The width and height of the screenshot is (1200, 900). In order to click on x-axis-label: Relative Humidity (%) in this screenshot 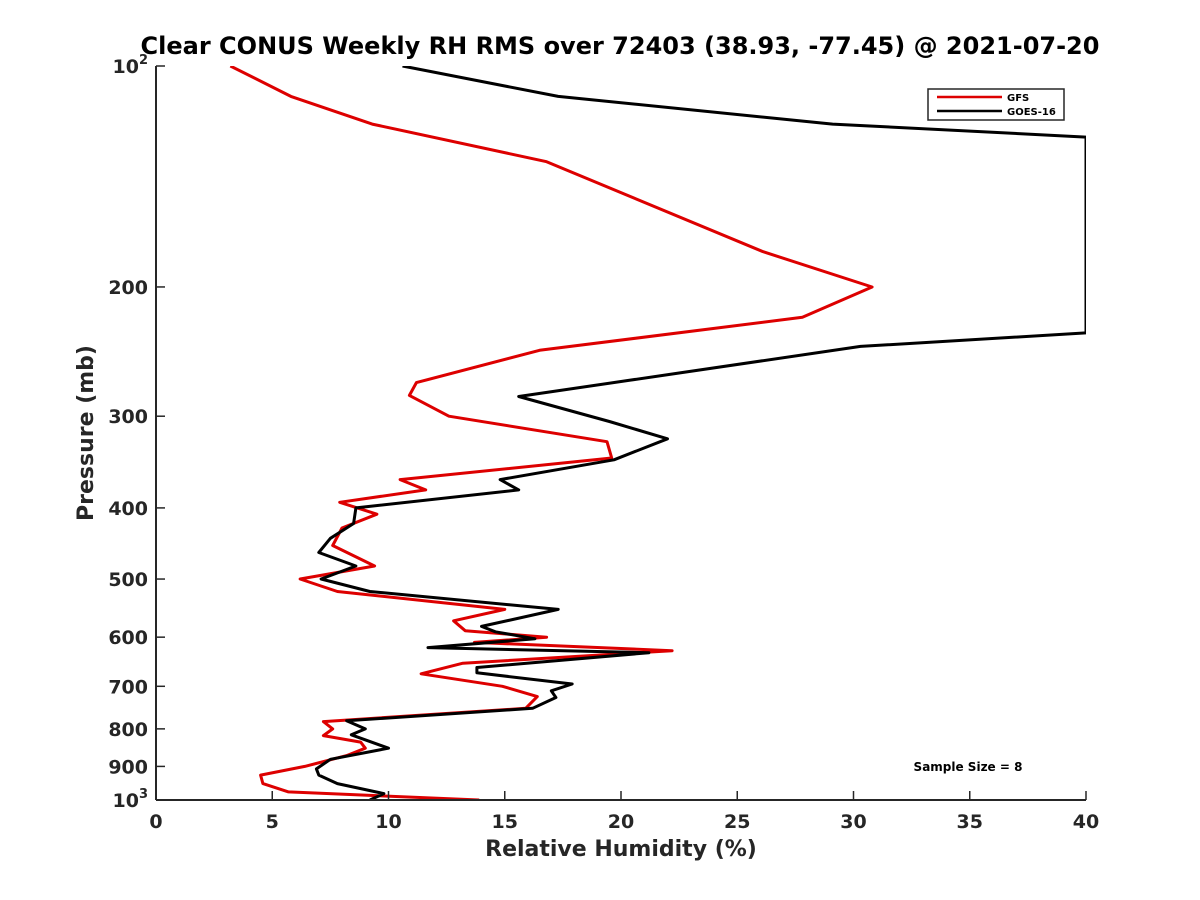, I will do `click(621, 849)`.